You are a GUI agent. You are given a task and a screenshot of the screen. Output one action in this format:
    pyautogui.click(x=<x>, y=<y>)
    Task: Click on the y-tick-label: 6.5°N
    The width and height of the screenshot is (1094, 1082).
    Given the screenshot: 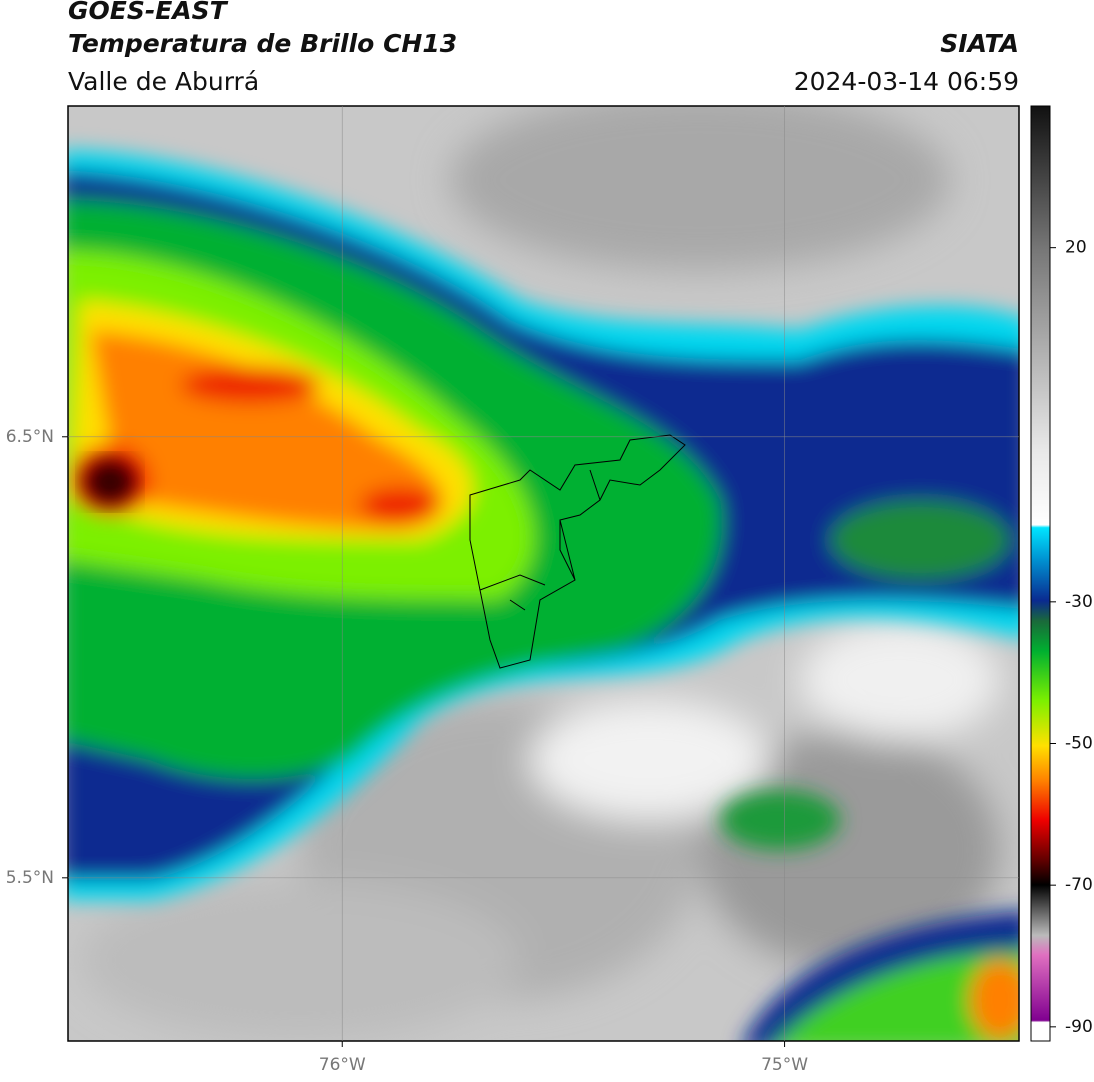 What is the action you would take?
    pyautogui.click(x=30, y=437)
    